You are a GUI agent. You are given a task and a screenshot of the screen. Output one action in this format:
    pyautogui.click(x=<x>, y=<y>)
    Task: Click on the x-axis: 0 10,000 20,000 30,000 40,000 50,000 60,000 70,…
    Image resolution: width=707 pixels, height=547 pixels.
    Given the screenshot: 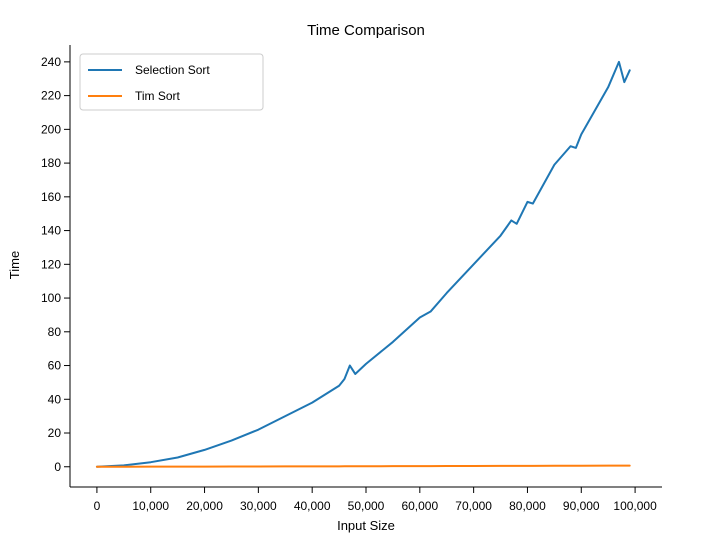 What is the action you would take?
    pyautogui.click(x=366, y=499)
    